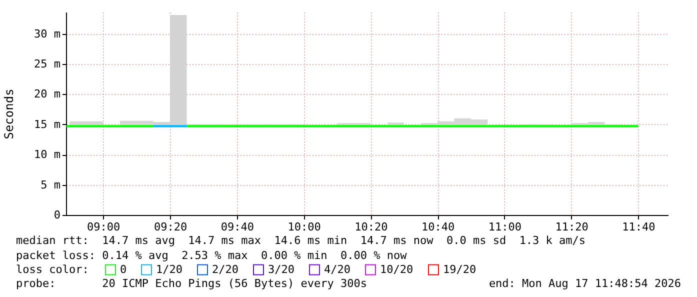 This screenshot has height=297, width=697. What do you see at coordinates (103, 227) in the screenshot?
I see `x-tick-label: 09:00` at bounding box center [103, 227].